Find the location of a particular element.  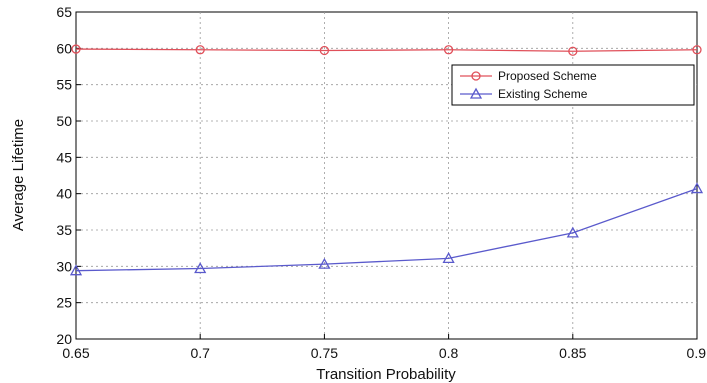

y-tick-label: 20 is located at coordinates (64, 339).